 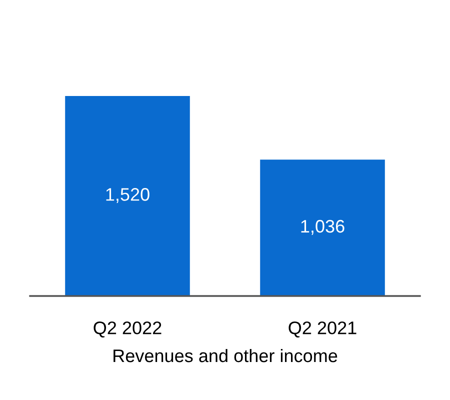 I want to click on x-axis-title: Revenues and other income, so click(x=226, y=355).